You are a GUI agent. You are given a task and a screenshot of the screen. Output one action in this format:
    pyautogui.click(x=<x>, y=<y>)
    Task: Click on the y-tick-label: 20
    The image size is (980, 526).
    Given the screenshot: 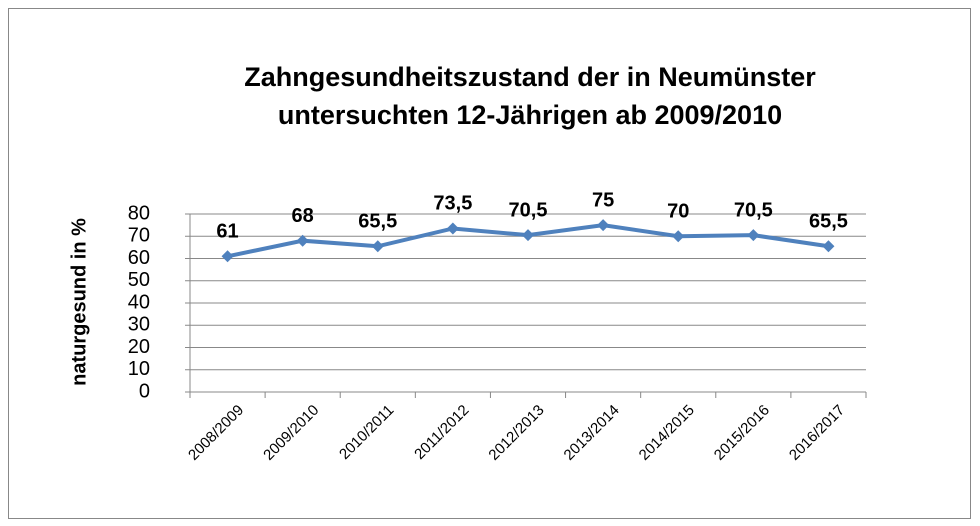 What is the action you would take?
    pyautogui.click(x=139, y=347)
    